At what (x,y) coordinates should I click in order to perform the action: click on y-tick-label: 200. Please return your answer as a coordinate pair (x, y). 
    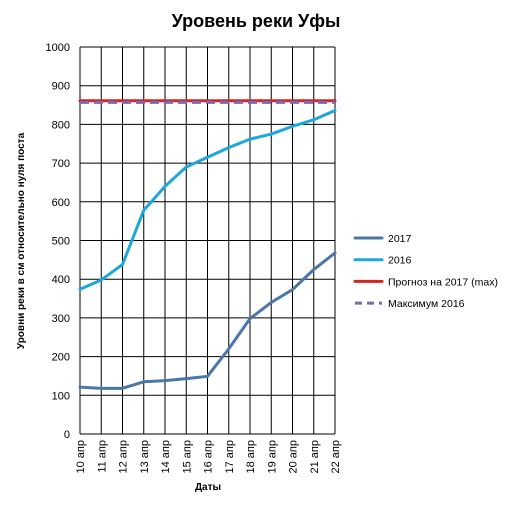
    Looking at the image, I should click on (61, 358).